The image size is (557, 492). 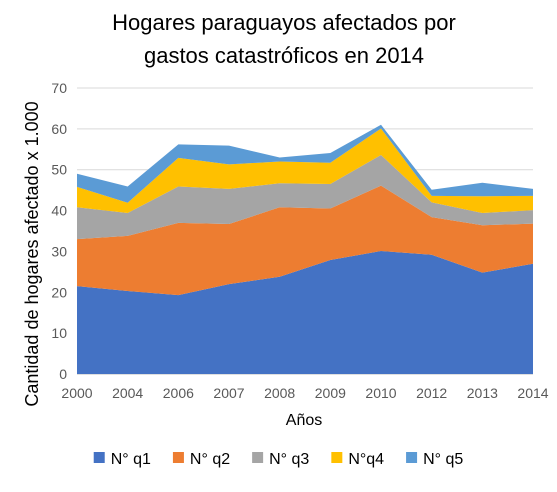 What do you see at coordinates (59, 211) in the screenshot?
I see `y-tick-label: 40` at bounding box center [59, 211].